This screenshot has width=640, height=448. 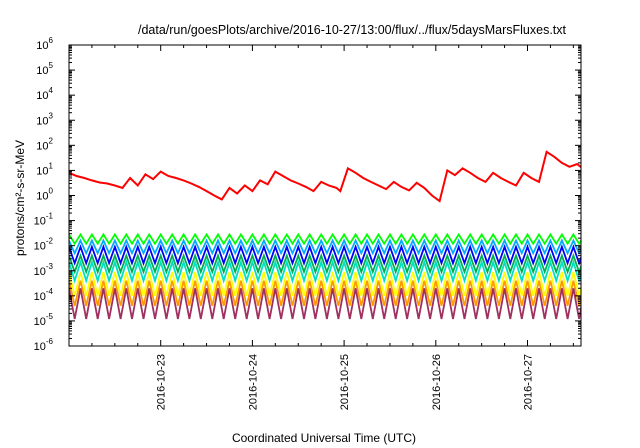 What do you see at coordinates (44, 169) in the screenshot?
I see `y-tick-label: 10¹` at bounding box center [44, 169].